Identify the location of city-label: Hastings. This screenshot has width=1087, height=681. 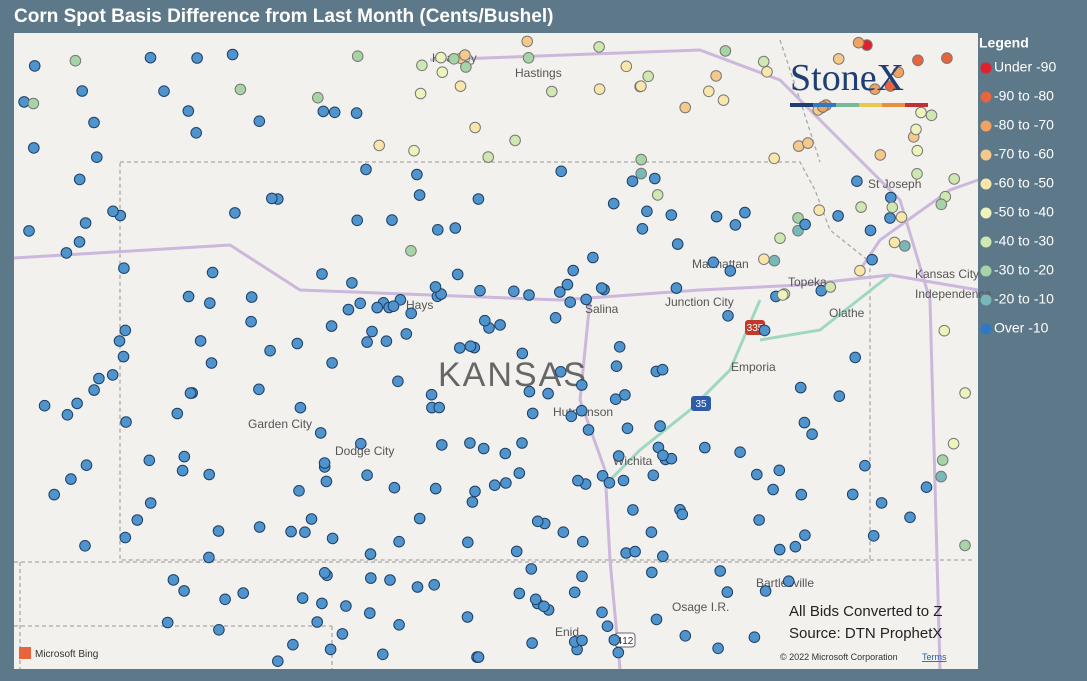
(538, 73).